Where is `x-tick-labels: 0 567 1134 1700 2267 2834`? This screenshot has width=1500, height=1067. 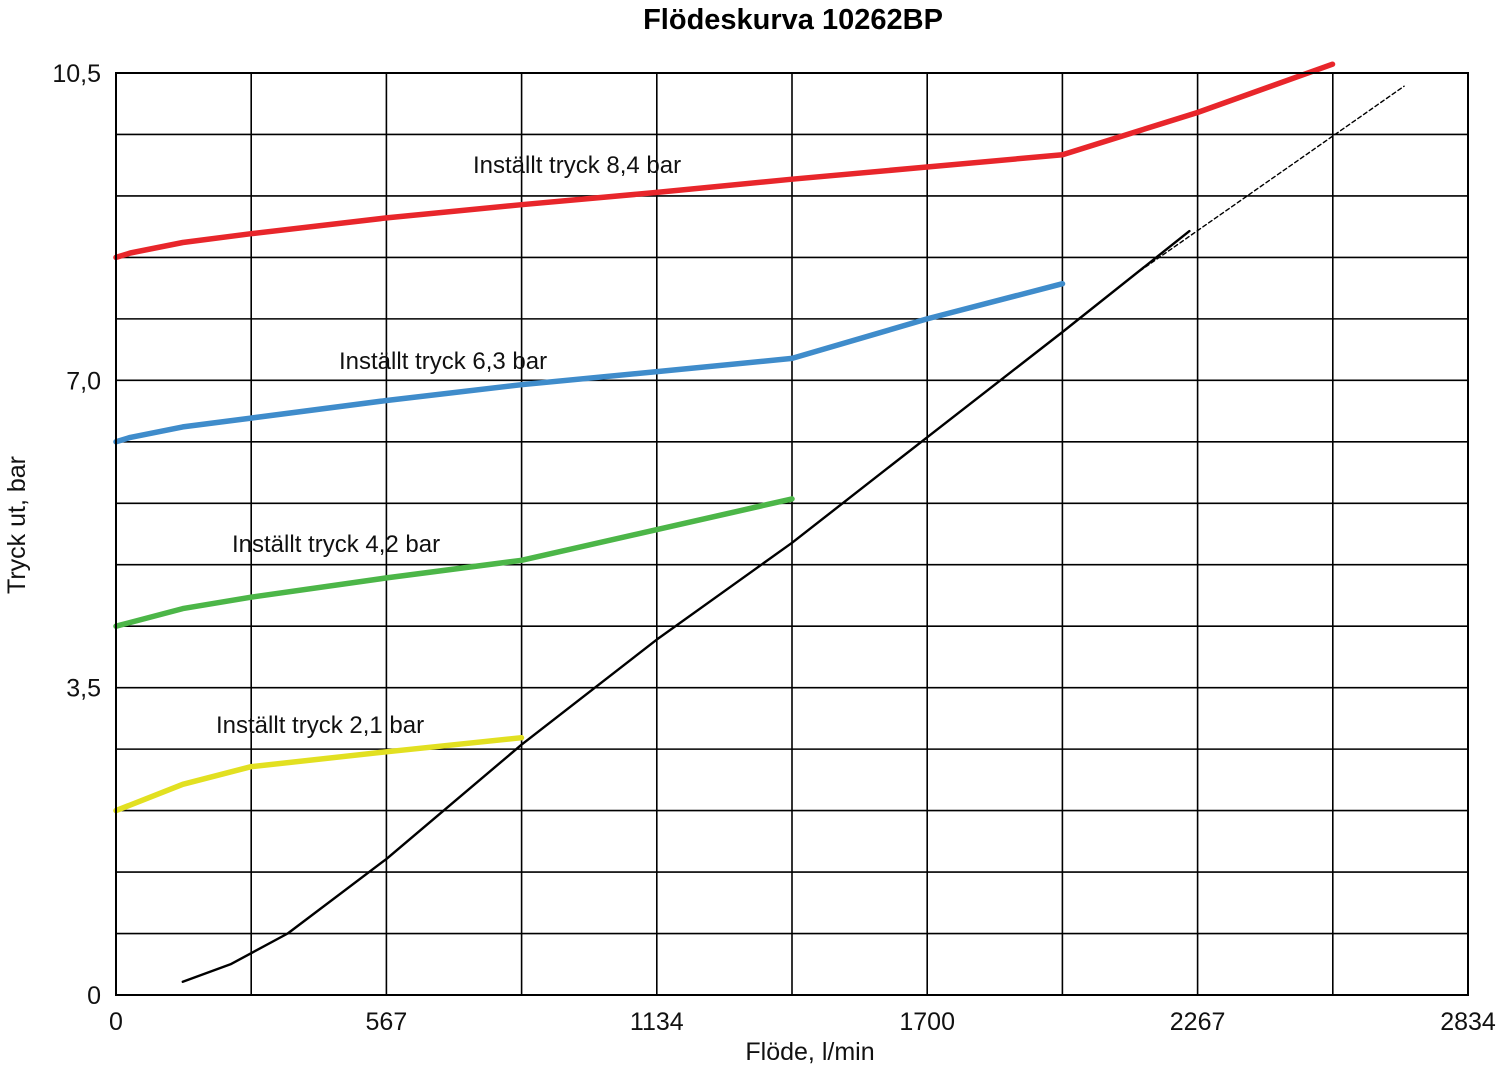 x-tick-labels: 0 567 1134 1700 2267 2834 is located at coordinates (802, 1022).